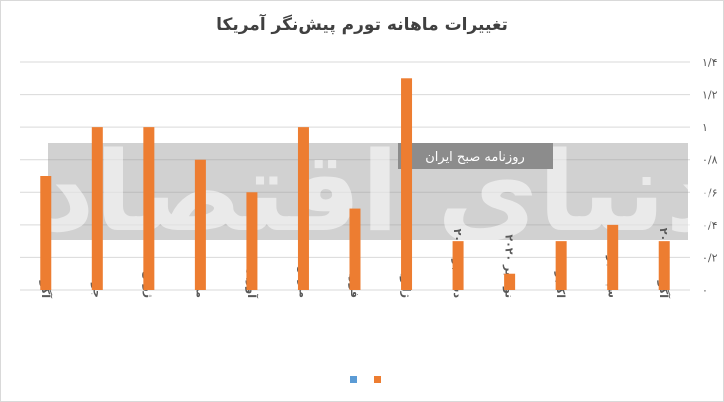 The height and width of the screenshot is (402, 724). What do you see at coordinates (705, 127) in the screenshot?
I see `y-tick-label: ۱` at bounding box center [705, 127].